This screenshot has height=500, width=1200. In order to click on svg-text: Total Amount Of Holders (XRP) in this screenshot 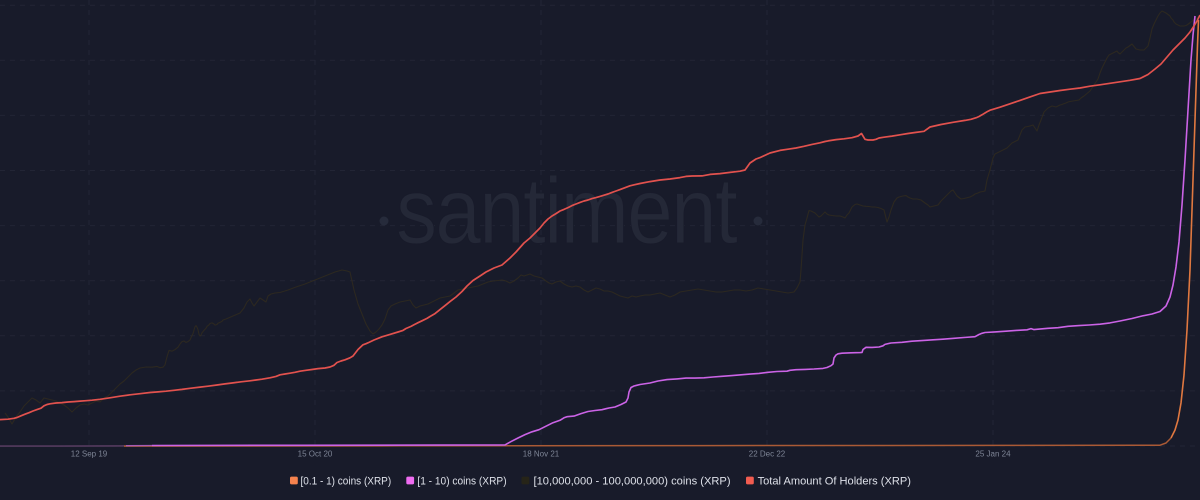, I will do `click(834, 482)`.